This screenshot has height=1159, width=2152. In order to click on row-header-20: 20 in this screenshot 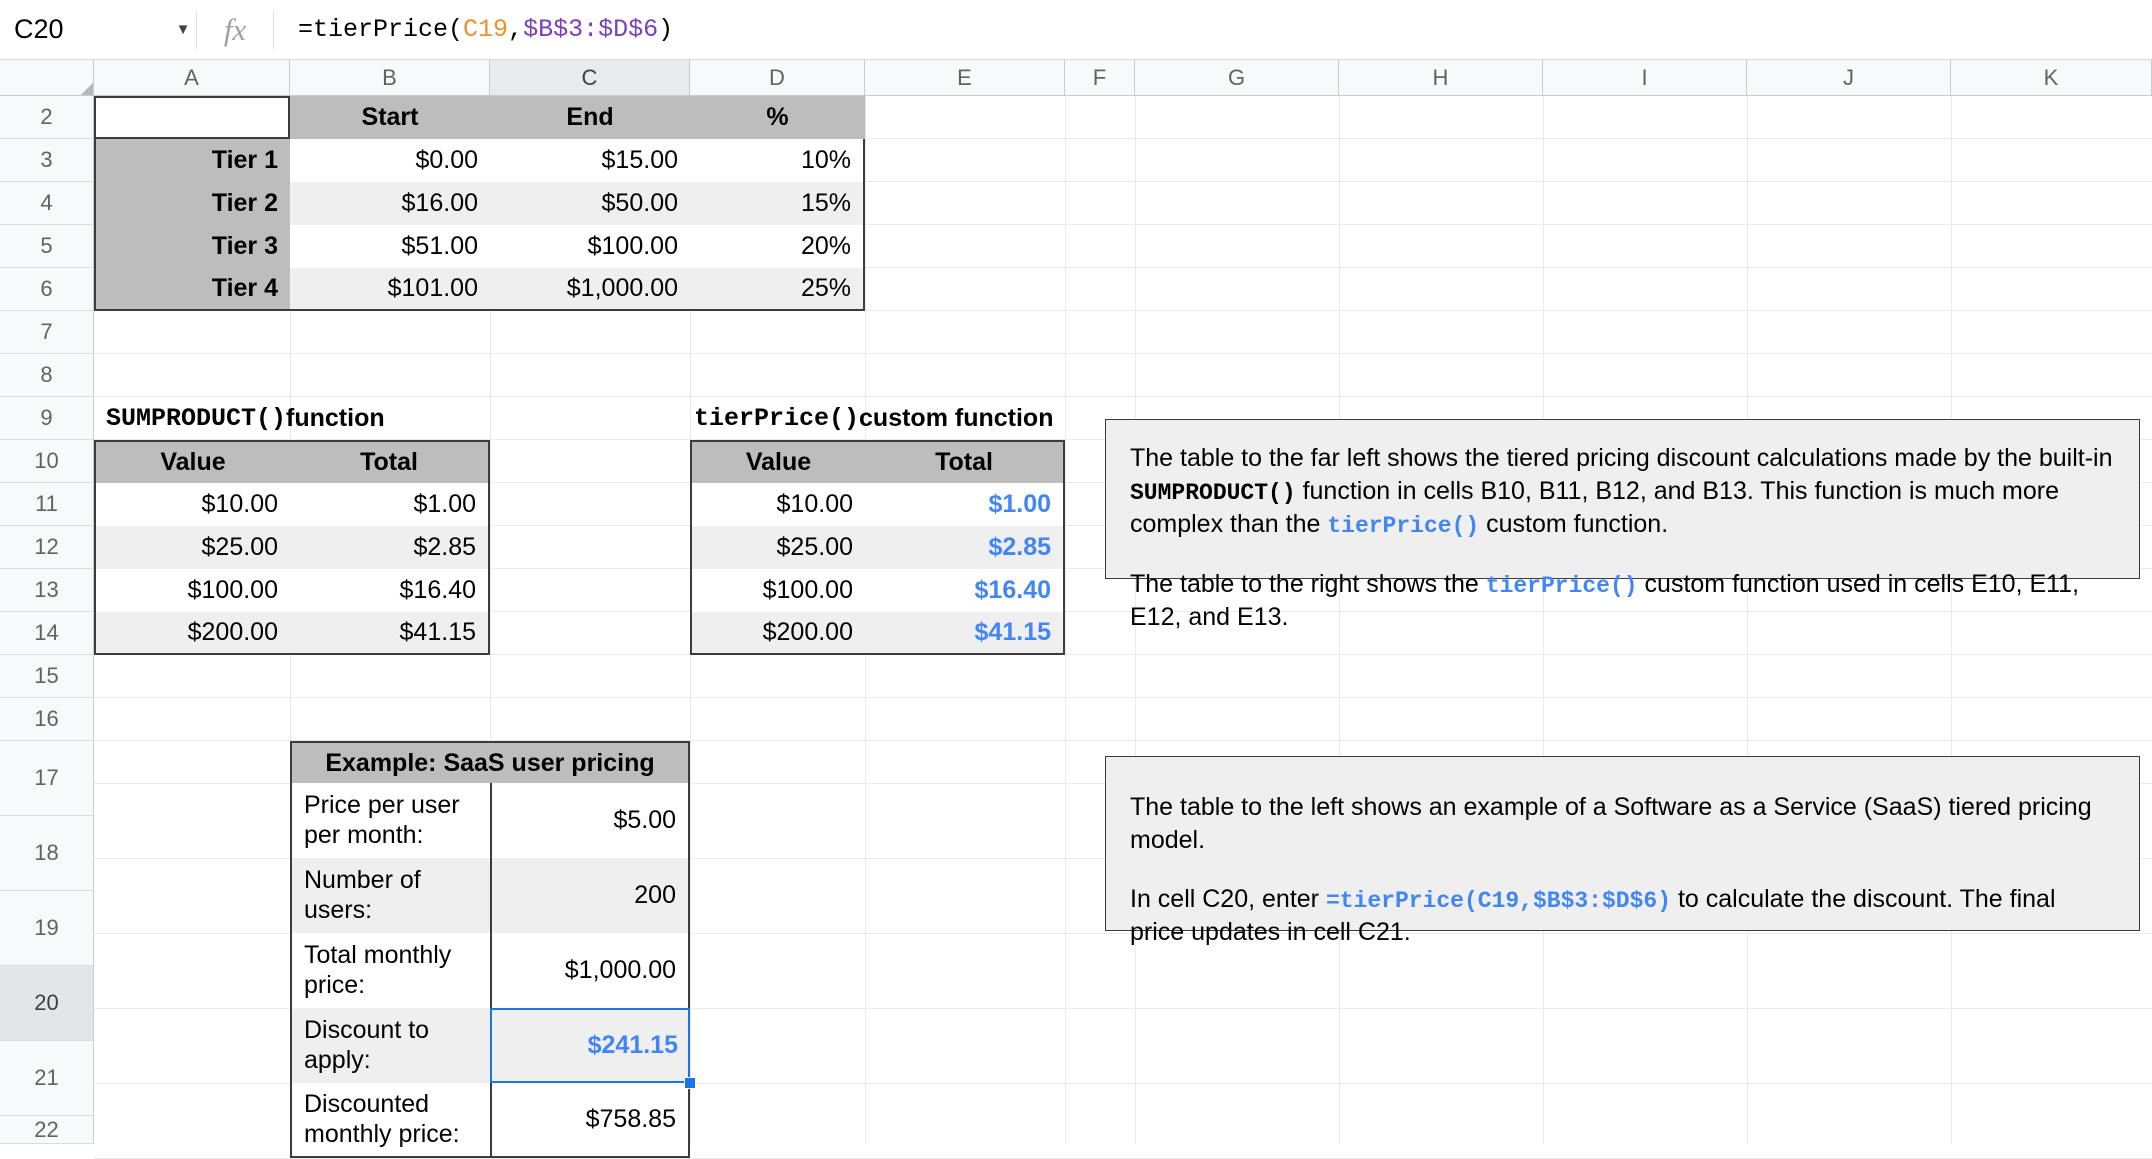, I will do `click(47, 1003)`.